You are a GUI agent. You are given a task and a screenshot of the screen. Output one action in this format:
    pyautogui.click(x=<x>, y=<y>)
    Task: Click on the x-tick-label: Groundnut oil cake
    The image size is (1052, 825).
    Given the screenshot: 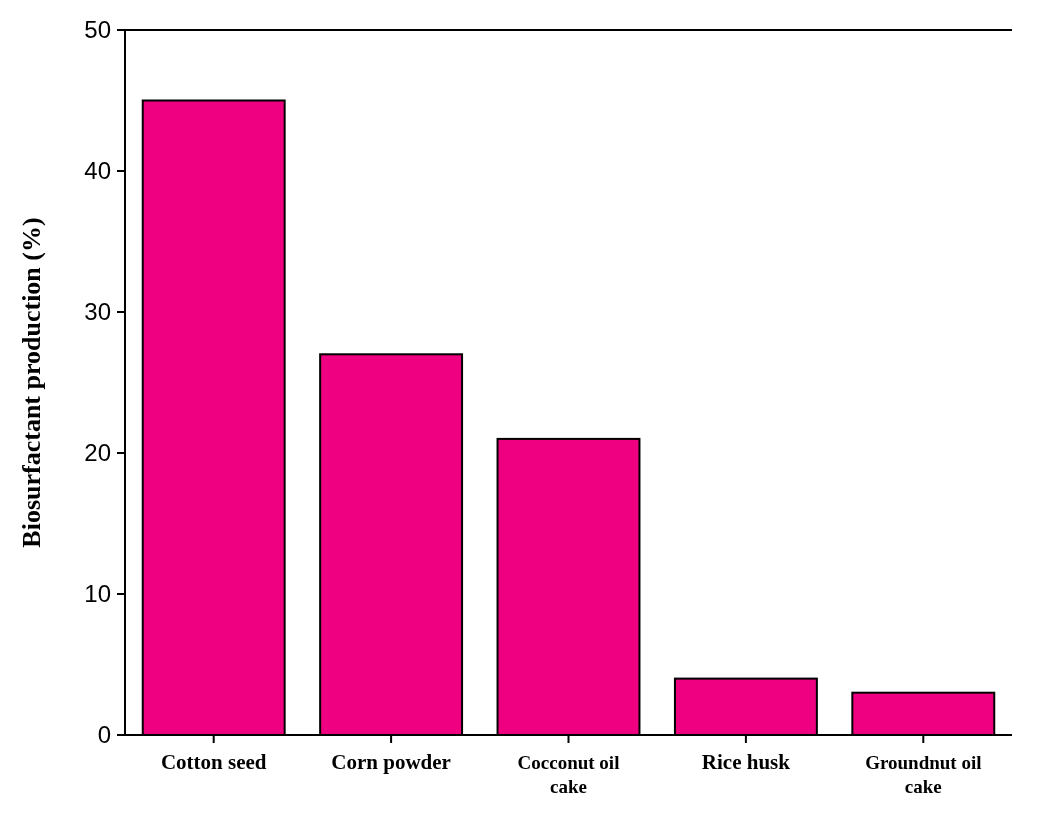 What is the action you would take?
    pyautogui.click(x=923, y=774)
    